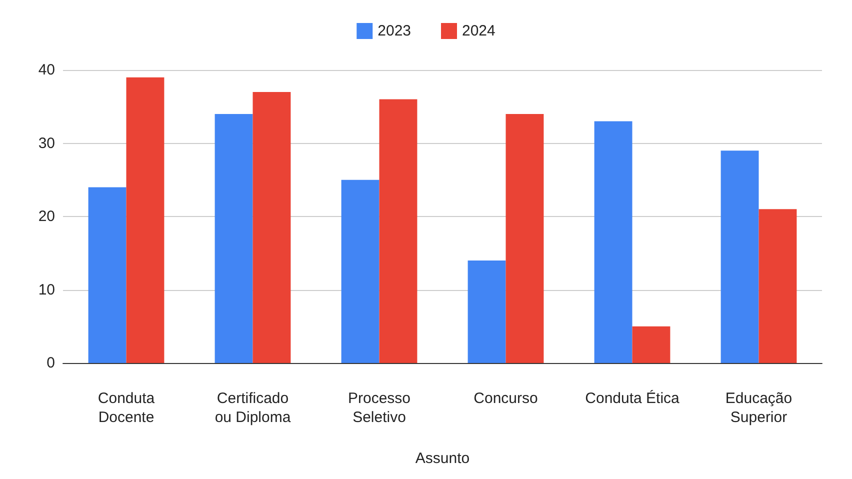 The image size is (852, 479). What do you see at coordinates (50, 363) in the screenshot?
I see `y-tick-label: 0` at bounding box center [50, 363].